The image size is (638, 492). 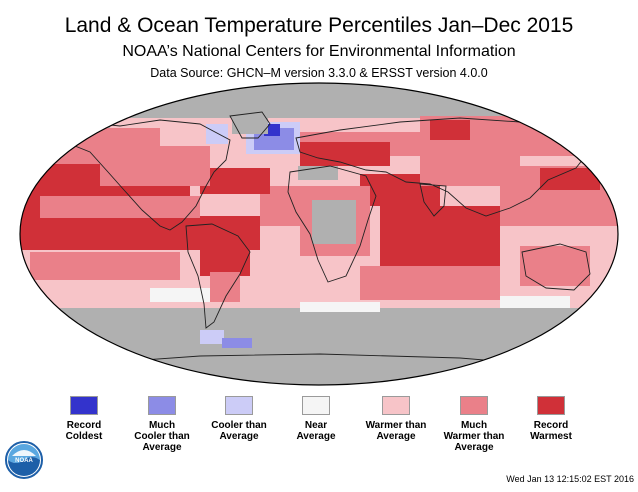 What do you see at coordinates (470, 166) in the screenshot?
I see `asia-much-warmer` at bounding box center [470, 166].